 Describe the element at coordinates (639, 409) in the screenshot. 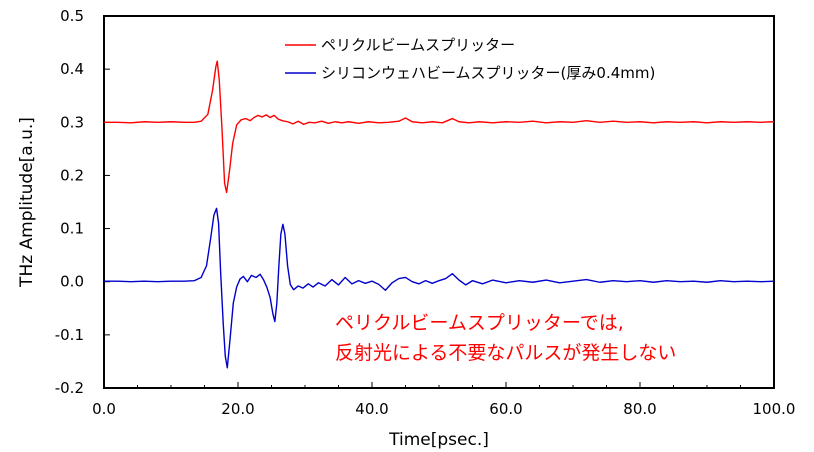

I see `x-tick-label: 80.0` at that location.